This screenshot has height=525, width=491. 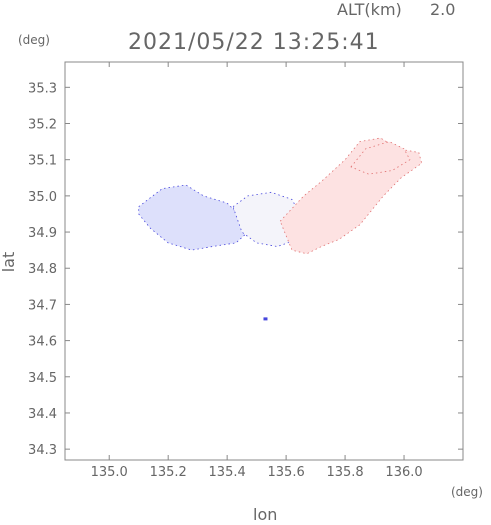 What do you see at coordinates (42, 305) in the screenshot?
I see `y-tick-label: 34.7` at bounding box center [42, 305].